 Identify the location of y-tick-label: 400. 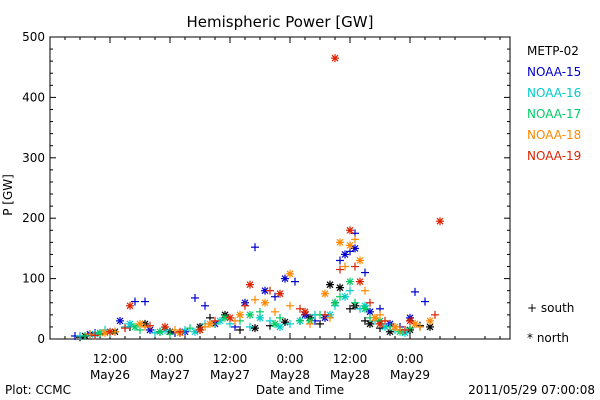
(33, 97).